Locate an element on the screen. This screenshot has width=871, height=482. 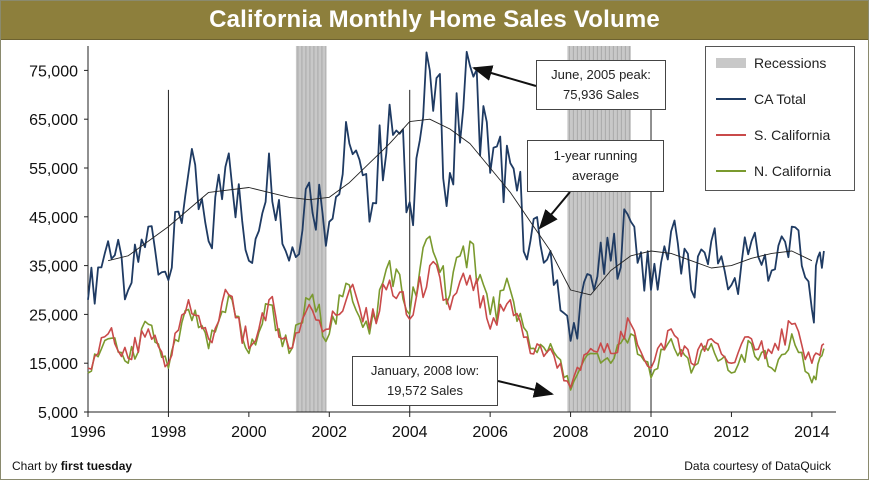
y-tick-label: 45,000 is located at coordinates (53, 218).